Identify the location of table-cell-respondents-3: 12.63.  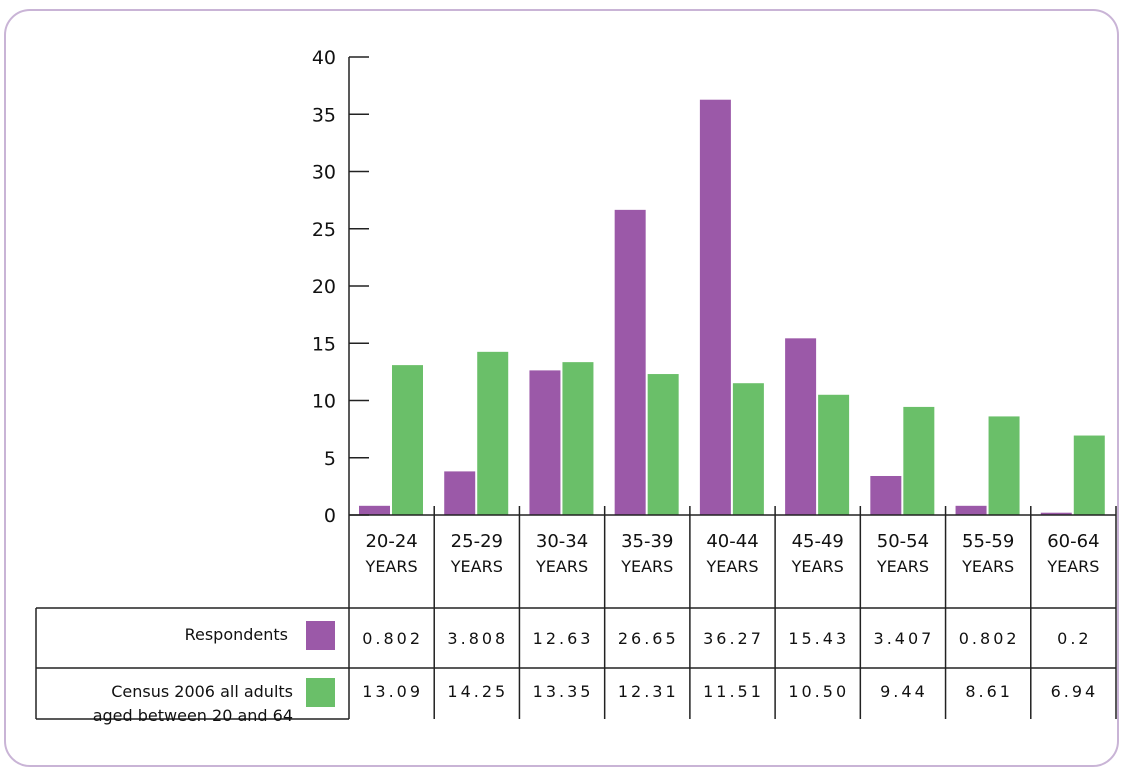
(563, 638).